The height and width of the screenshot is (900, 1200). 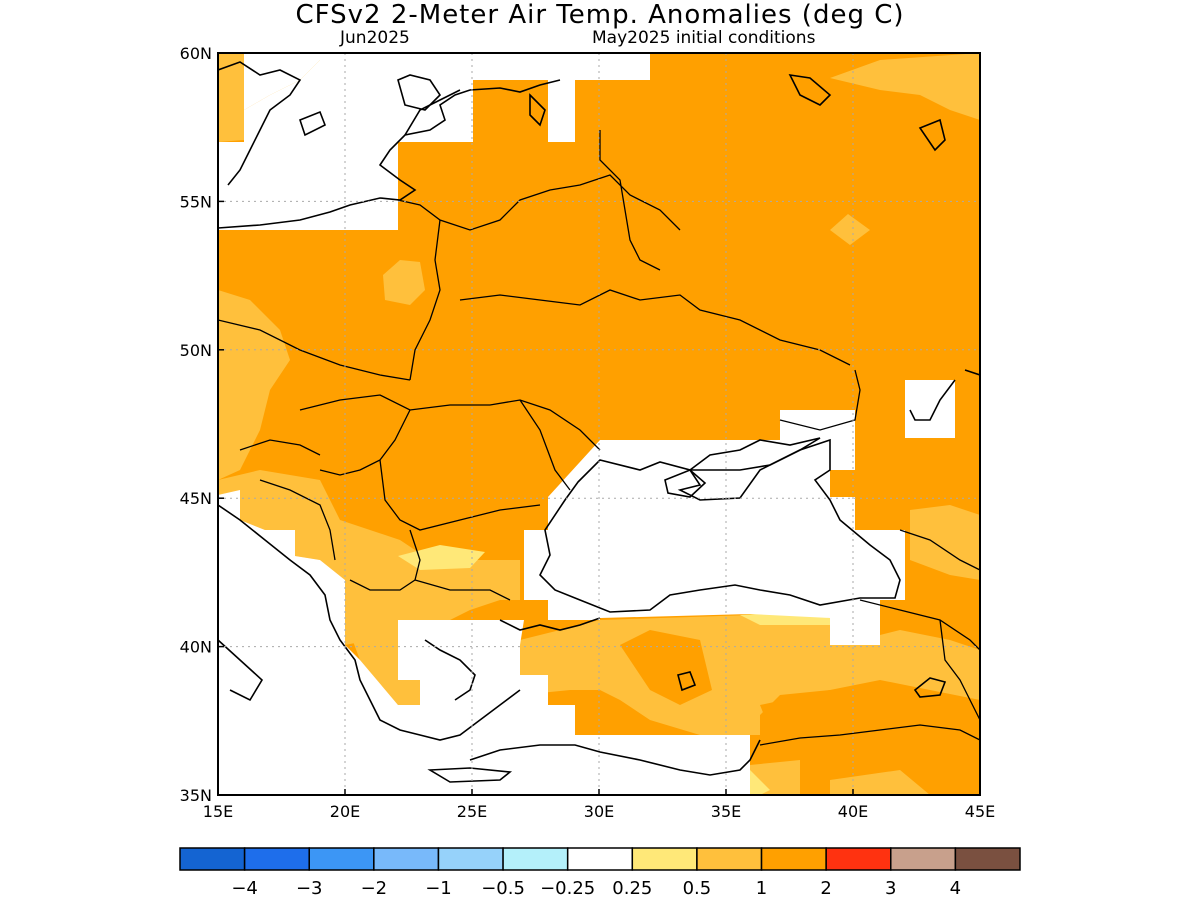 What do you see at coordinates (196, 647) in the screenshot?
I see `y-tick-label: 40N` at bounding box center [196, 647].